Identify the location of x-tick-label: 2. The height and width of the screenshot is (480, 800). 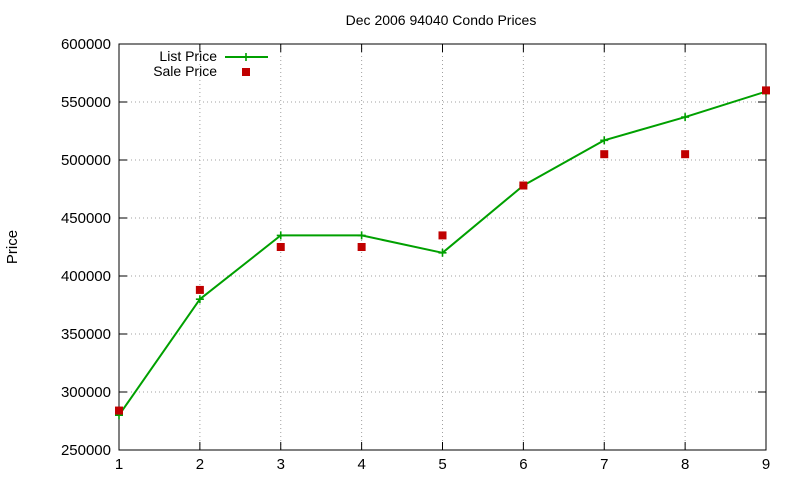
(200, 464).